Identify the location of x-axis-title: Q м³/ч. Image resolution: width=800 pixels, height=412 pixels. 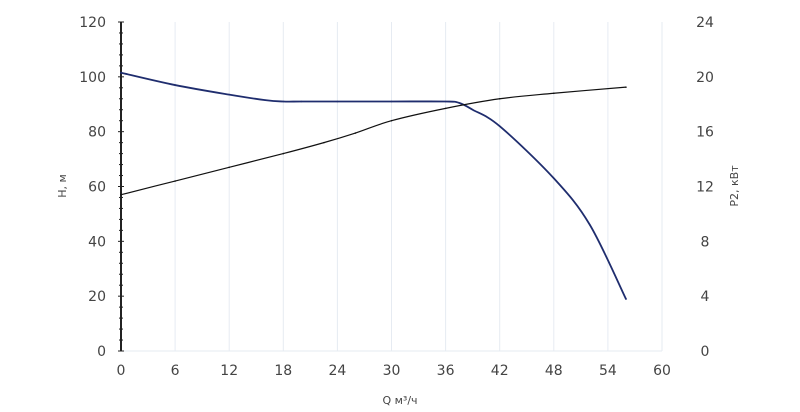
(399, 400).